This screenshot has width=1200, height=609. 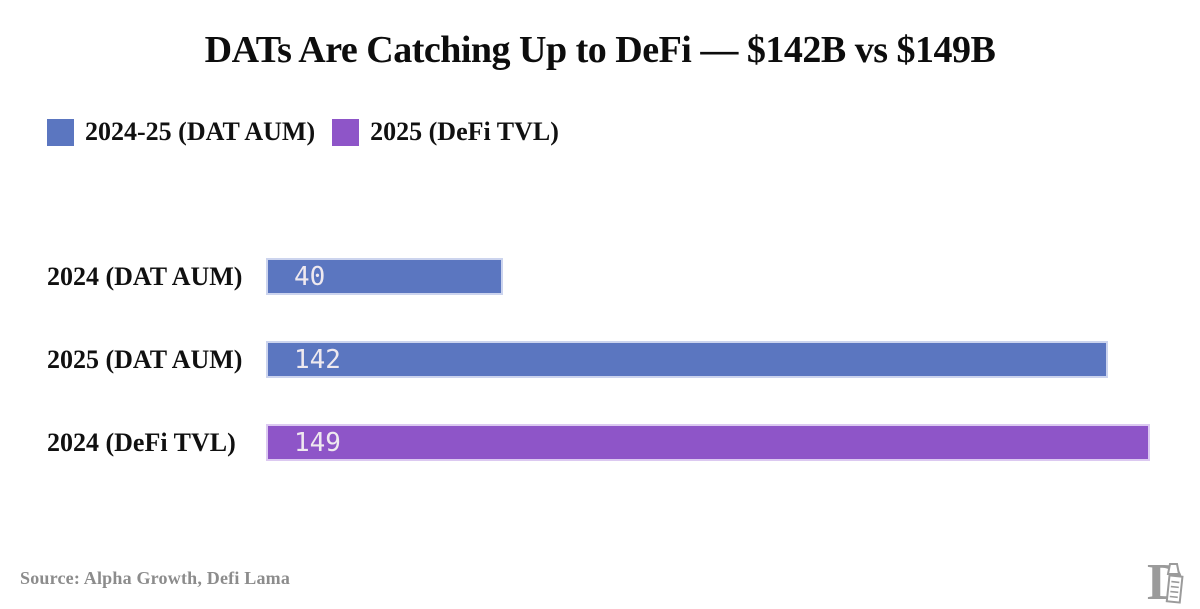 What do you see at coordinates (600, 276) in the screenshot?
I see `bar-row-2024-dat-aum: 2024 (DAT AUM) 40` at bounding box center [600, 276].